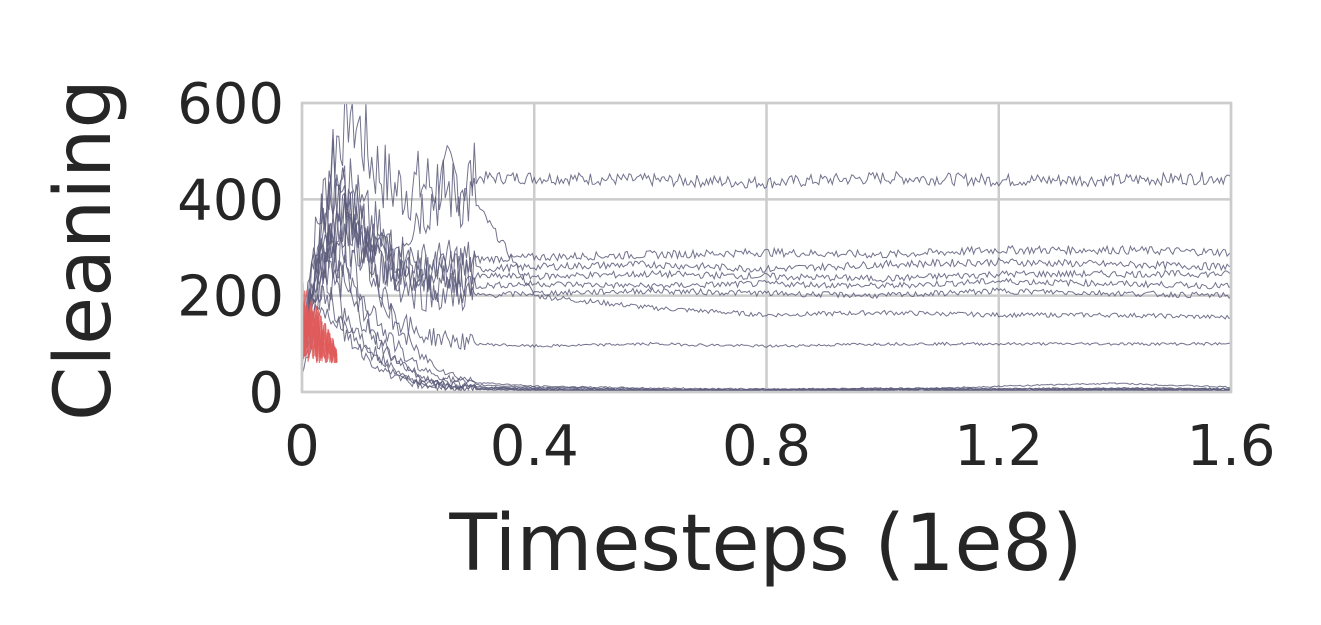 Image resolution: width=1321 pixels, height=625 pixels. Describe the element at coordinates (765, 544) in the screenshot. I see `x-axis-label: Timesteps (1e8)` at that location.